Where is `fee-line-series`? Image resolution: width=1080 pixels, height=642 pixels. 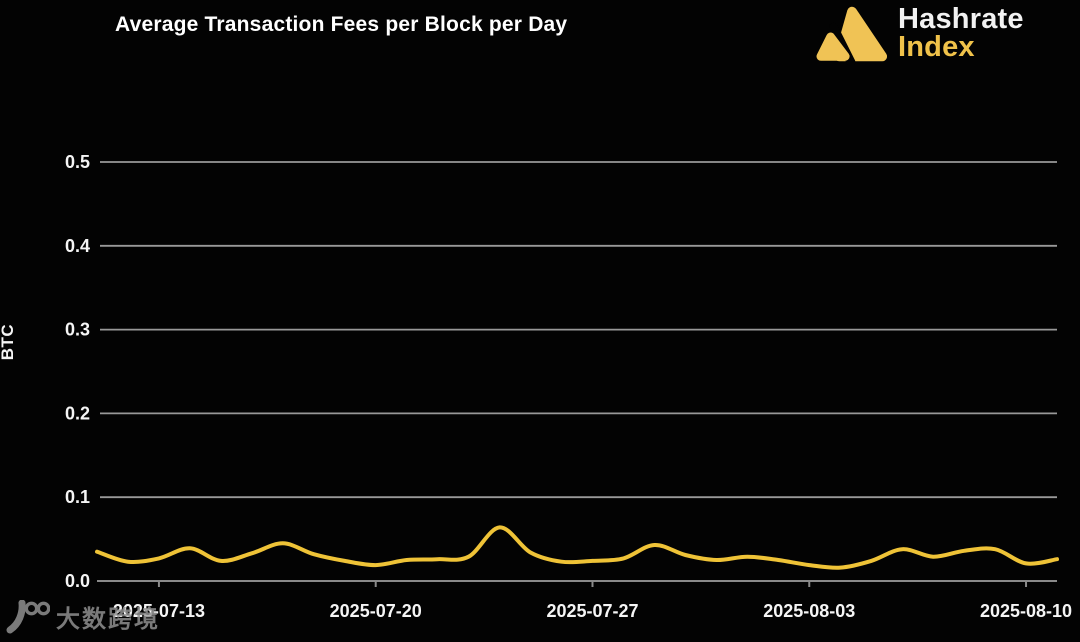 fee-line-series is located at coordinates (577, 547).